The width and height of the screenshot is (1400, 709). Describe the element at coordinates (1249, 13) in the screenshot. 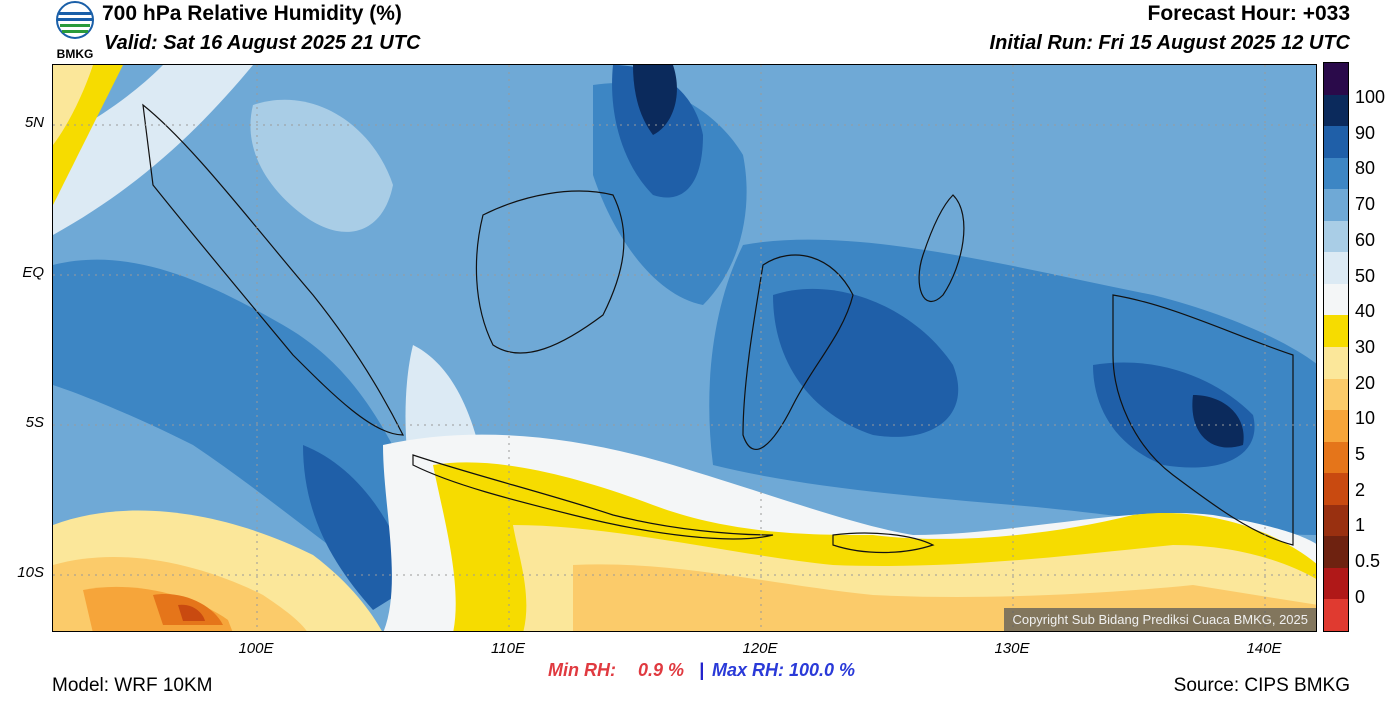

I see `forecast-hour: Forecast Hour: +033` at that location.